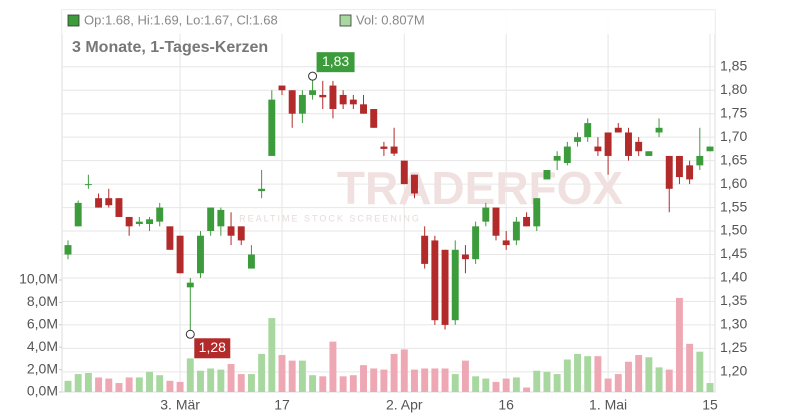 The height and width of the screenshot is (420, 800). I want to click on watermark-sub: REALTIME STOCK SCREENING, so click(330, 218).